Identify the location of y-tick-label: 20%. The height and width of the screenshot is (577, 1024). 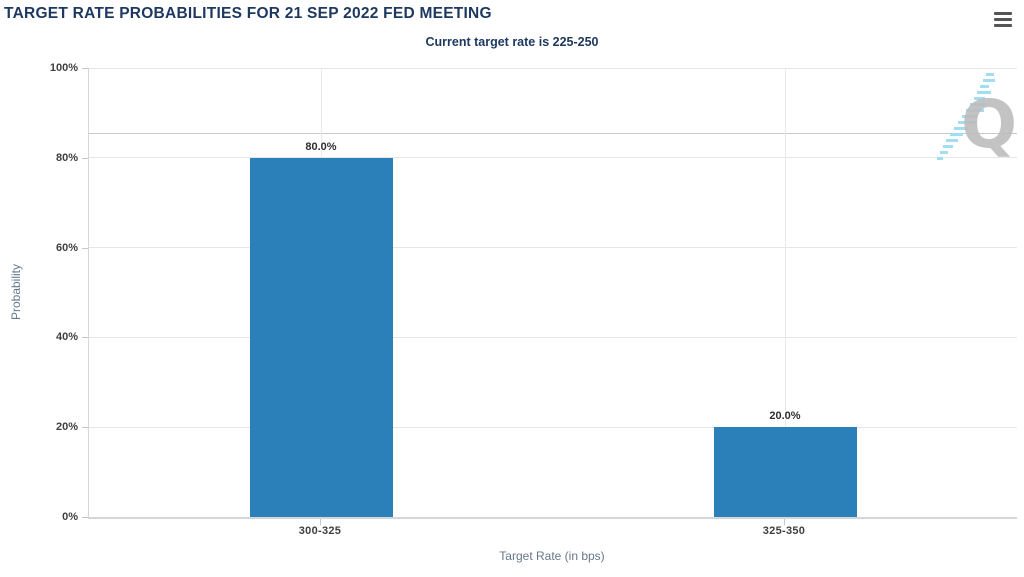
(66, 427).